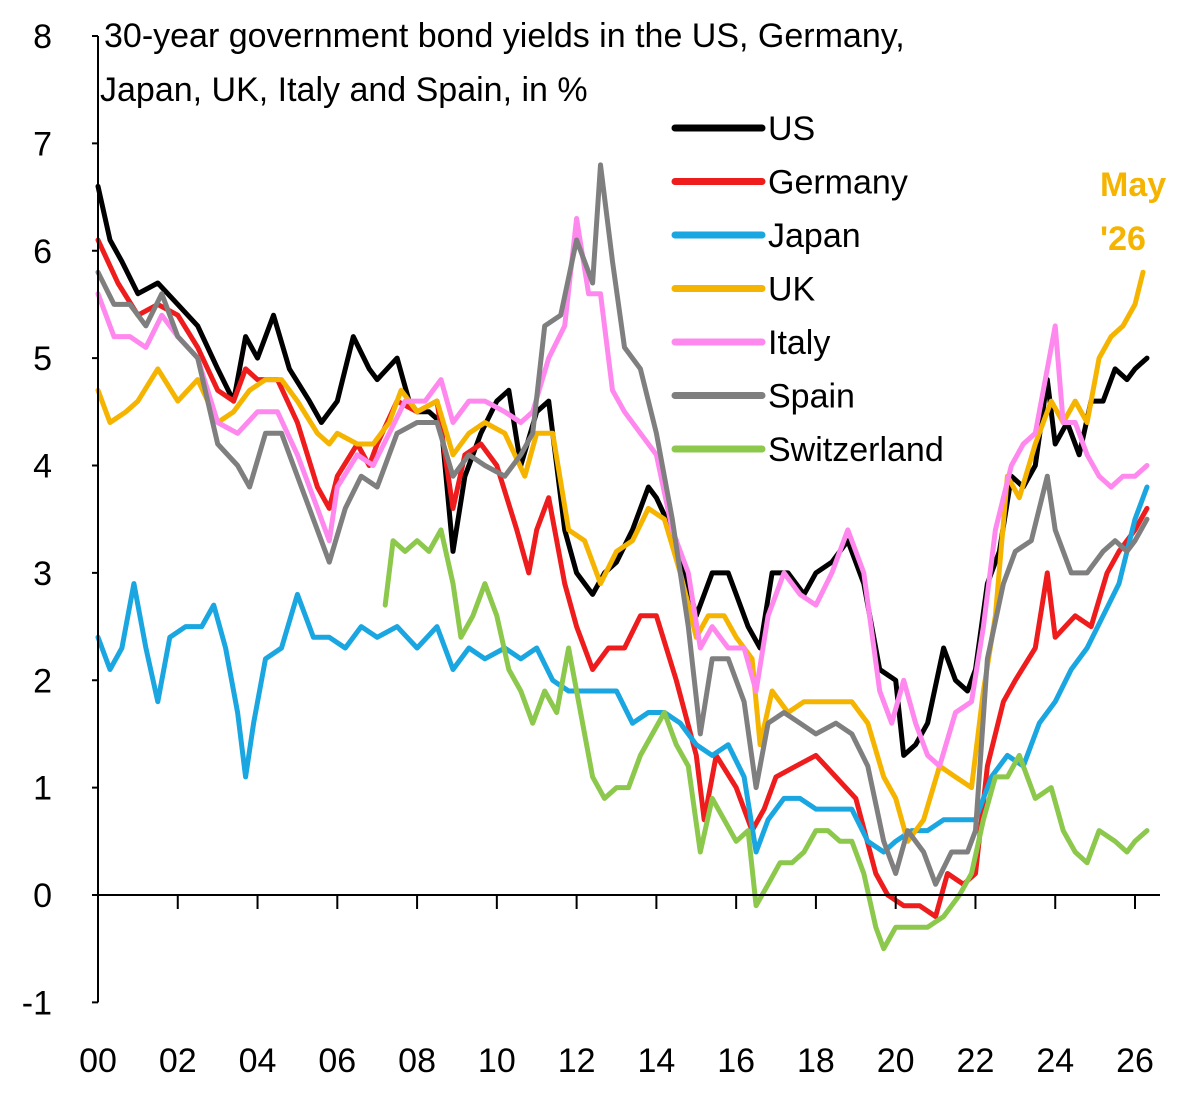 The image size is (1200, 1095). What do you see at coordinates (814, 236) in the screenshot?
I see `legend-label-japan: Japan` at bounding box center [814, 236].